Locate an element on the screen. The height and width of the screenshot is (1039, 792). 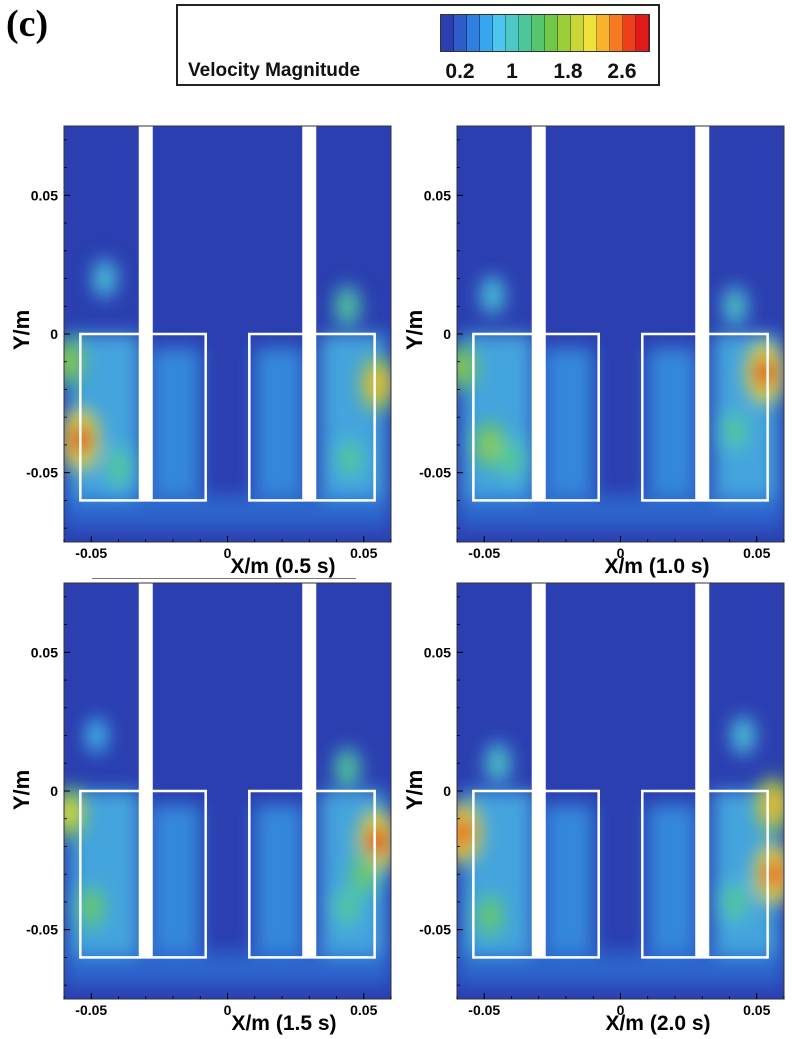
legend-tick: 0.2 is located at coordinates (460, 71).